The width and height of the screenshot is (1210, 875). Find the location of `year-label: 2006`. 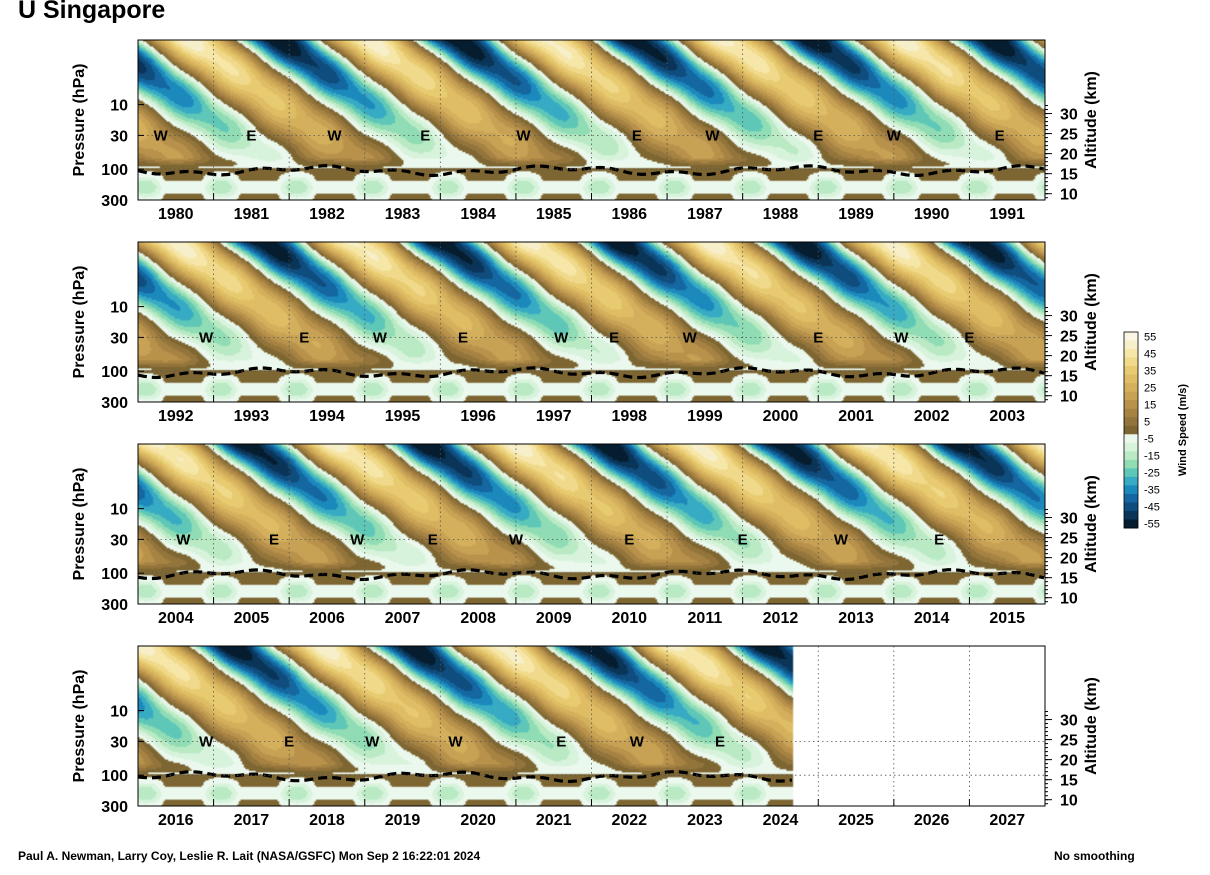

year-label: 2006 is located at coordinates (327, 618).